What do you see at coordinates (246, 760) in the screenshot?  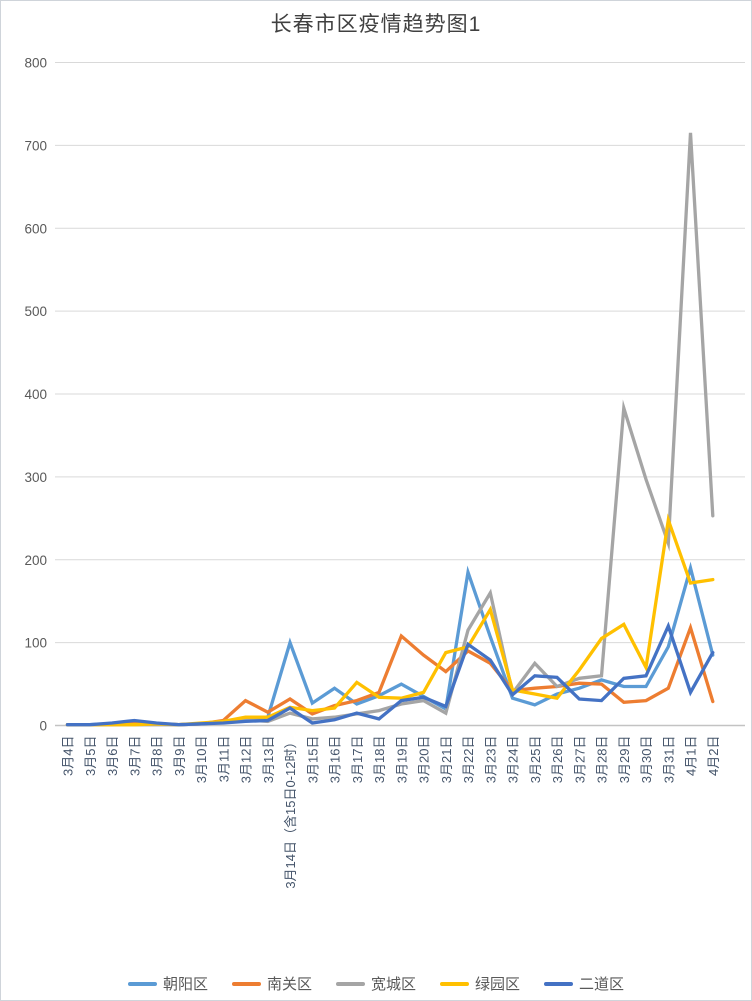 I see `x-tick-label: 3月12日` at bounding box center [246, 760].